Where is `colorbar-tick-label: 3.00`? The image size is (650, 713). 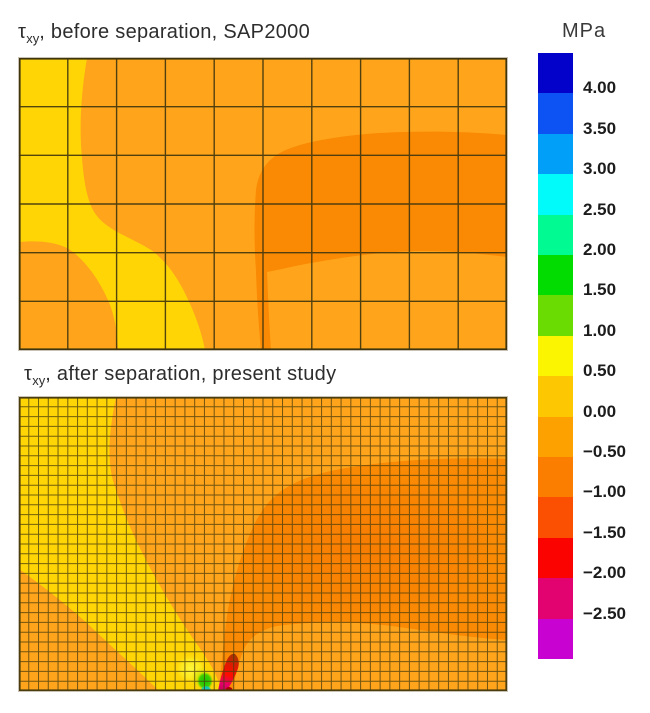
colorbar-tick-label: 3.00 is located at coordinates (600, 168).